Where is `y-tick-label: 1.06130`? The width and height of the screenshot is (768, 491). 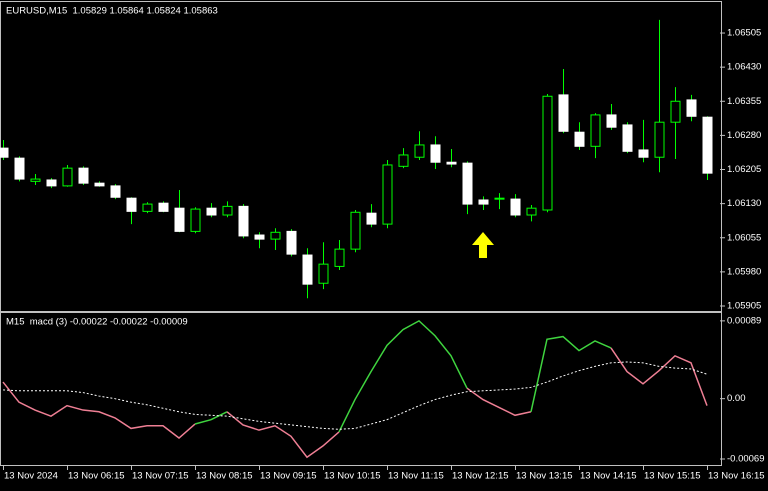 y-tick-label: 1.06130 is located at coordinates (744, 203).